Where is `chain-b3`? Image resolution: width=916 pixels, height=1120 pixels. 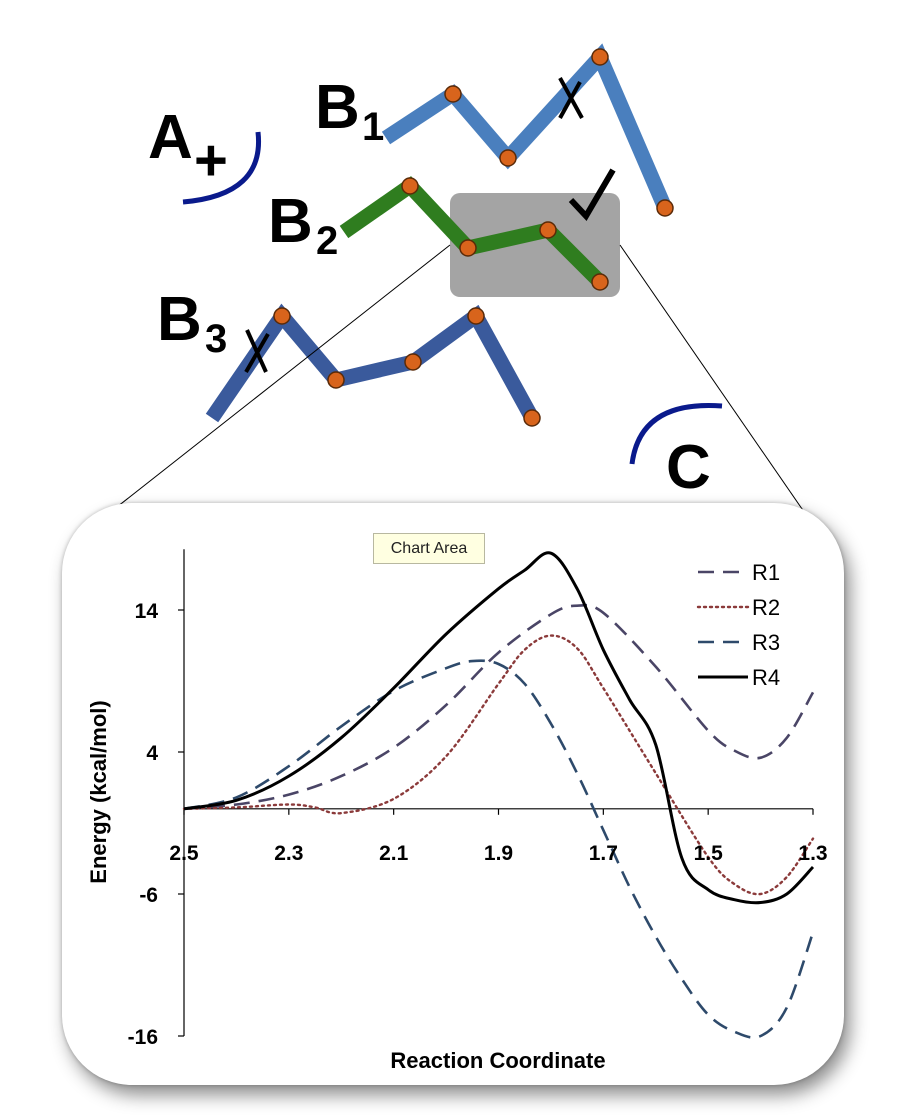
chain-b3 is located at coordinates (372, 363).